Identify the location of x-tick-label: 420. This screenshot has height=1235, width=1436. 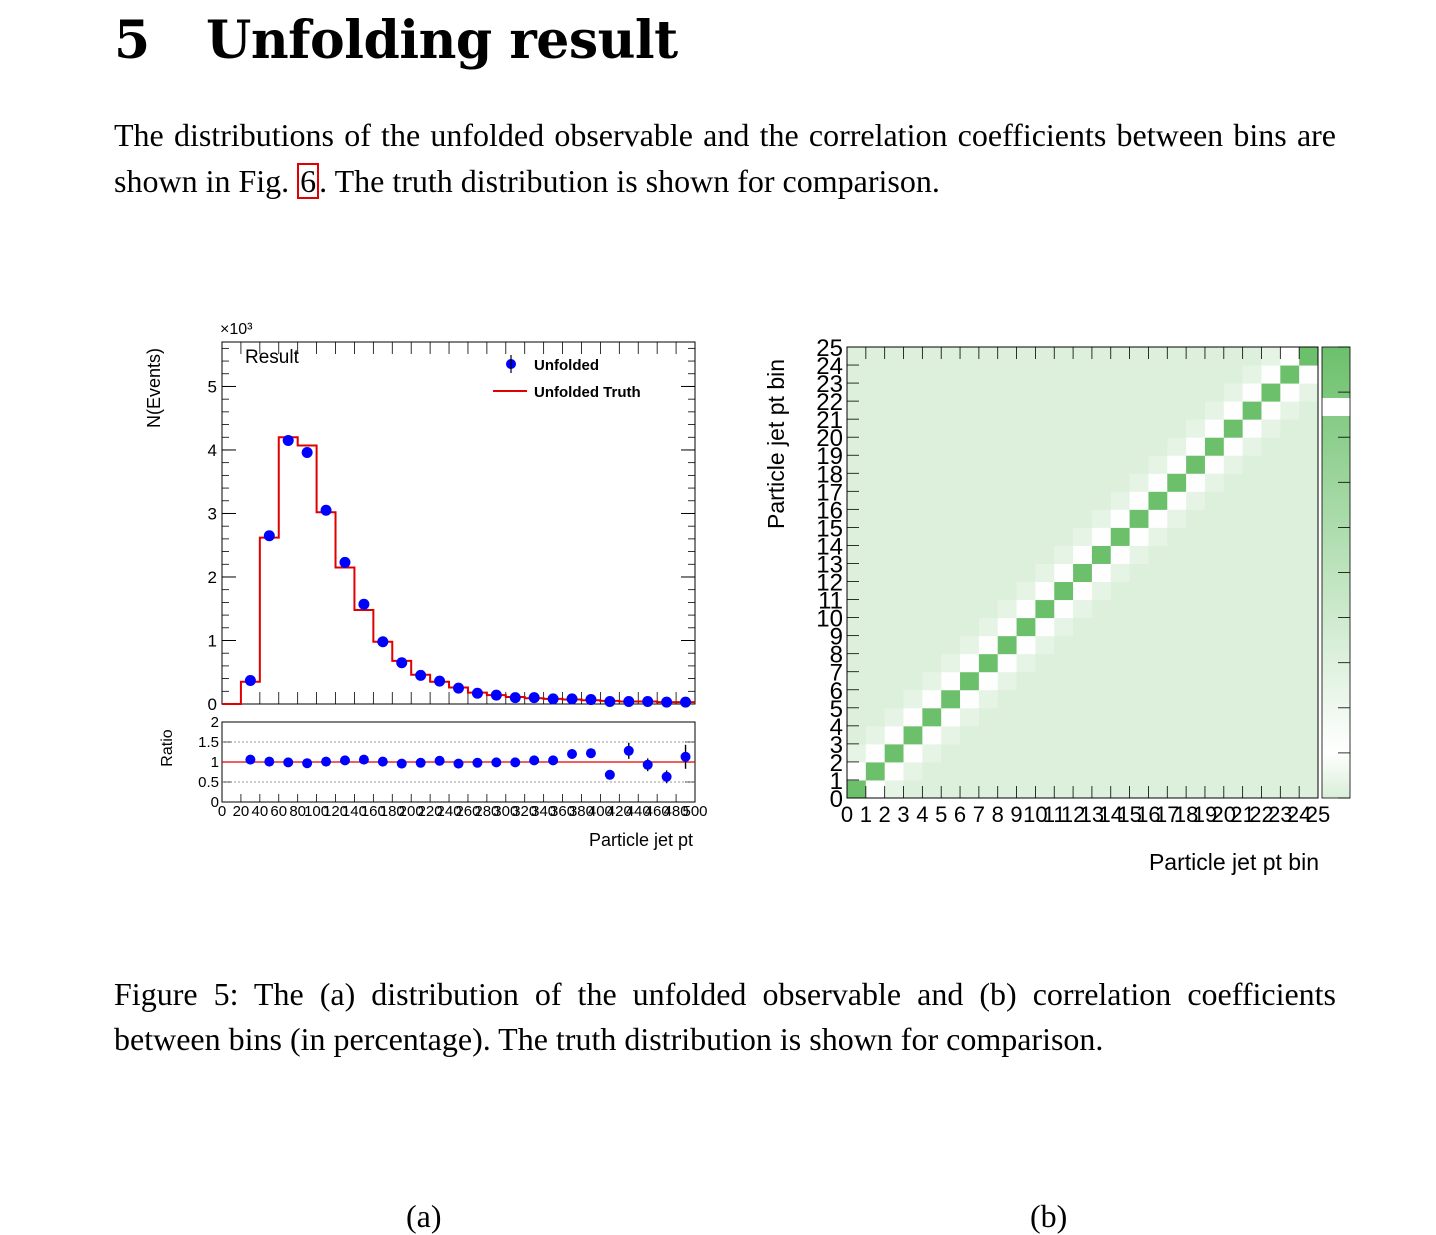
(619, 811).